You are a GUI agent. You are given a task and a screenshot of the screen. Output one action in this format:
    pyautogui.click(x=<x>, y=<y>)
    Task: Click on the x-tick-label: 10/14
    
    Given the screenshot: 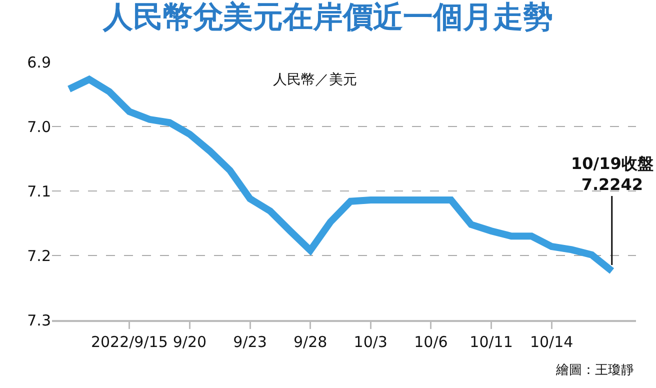 What is the action you would take?
    pyautogui.click(x=552, y=342)
    